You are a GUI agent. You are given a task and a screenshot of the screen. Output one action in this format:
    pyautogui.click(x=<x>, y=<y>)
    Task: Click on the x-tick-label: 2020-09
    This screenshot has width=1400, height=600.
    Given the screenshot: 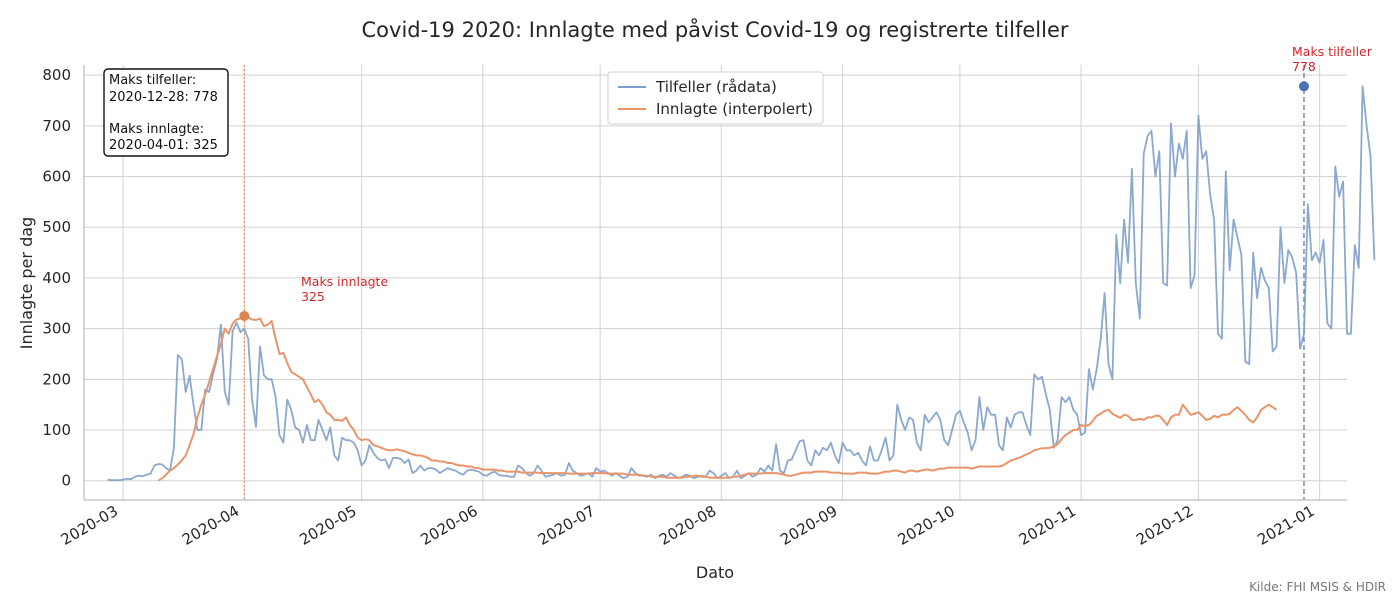 What is the action you would take?
    pyautogui.click(x=808, y=525)
    